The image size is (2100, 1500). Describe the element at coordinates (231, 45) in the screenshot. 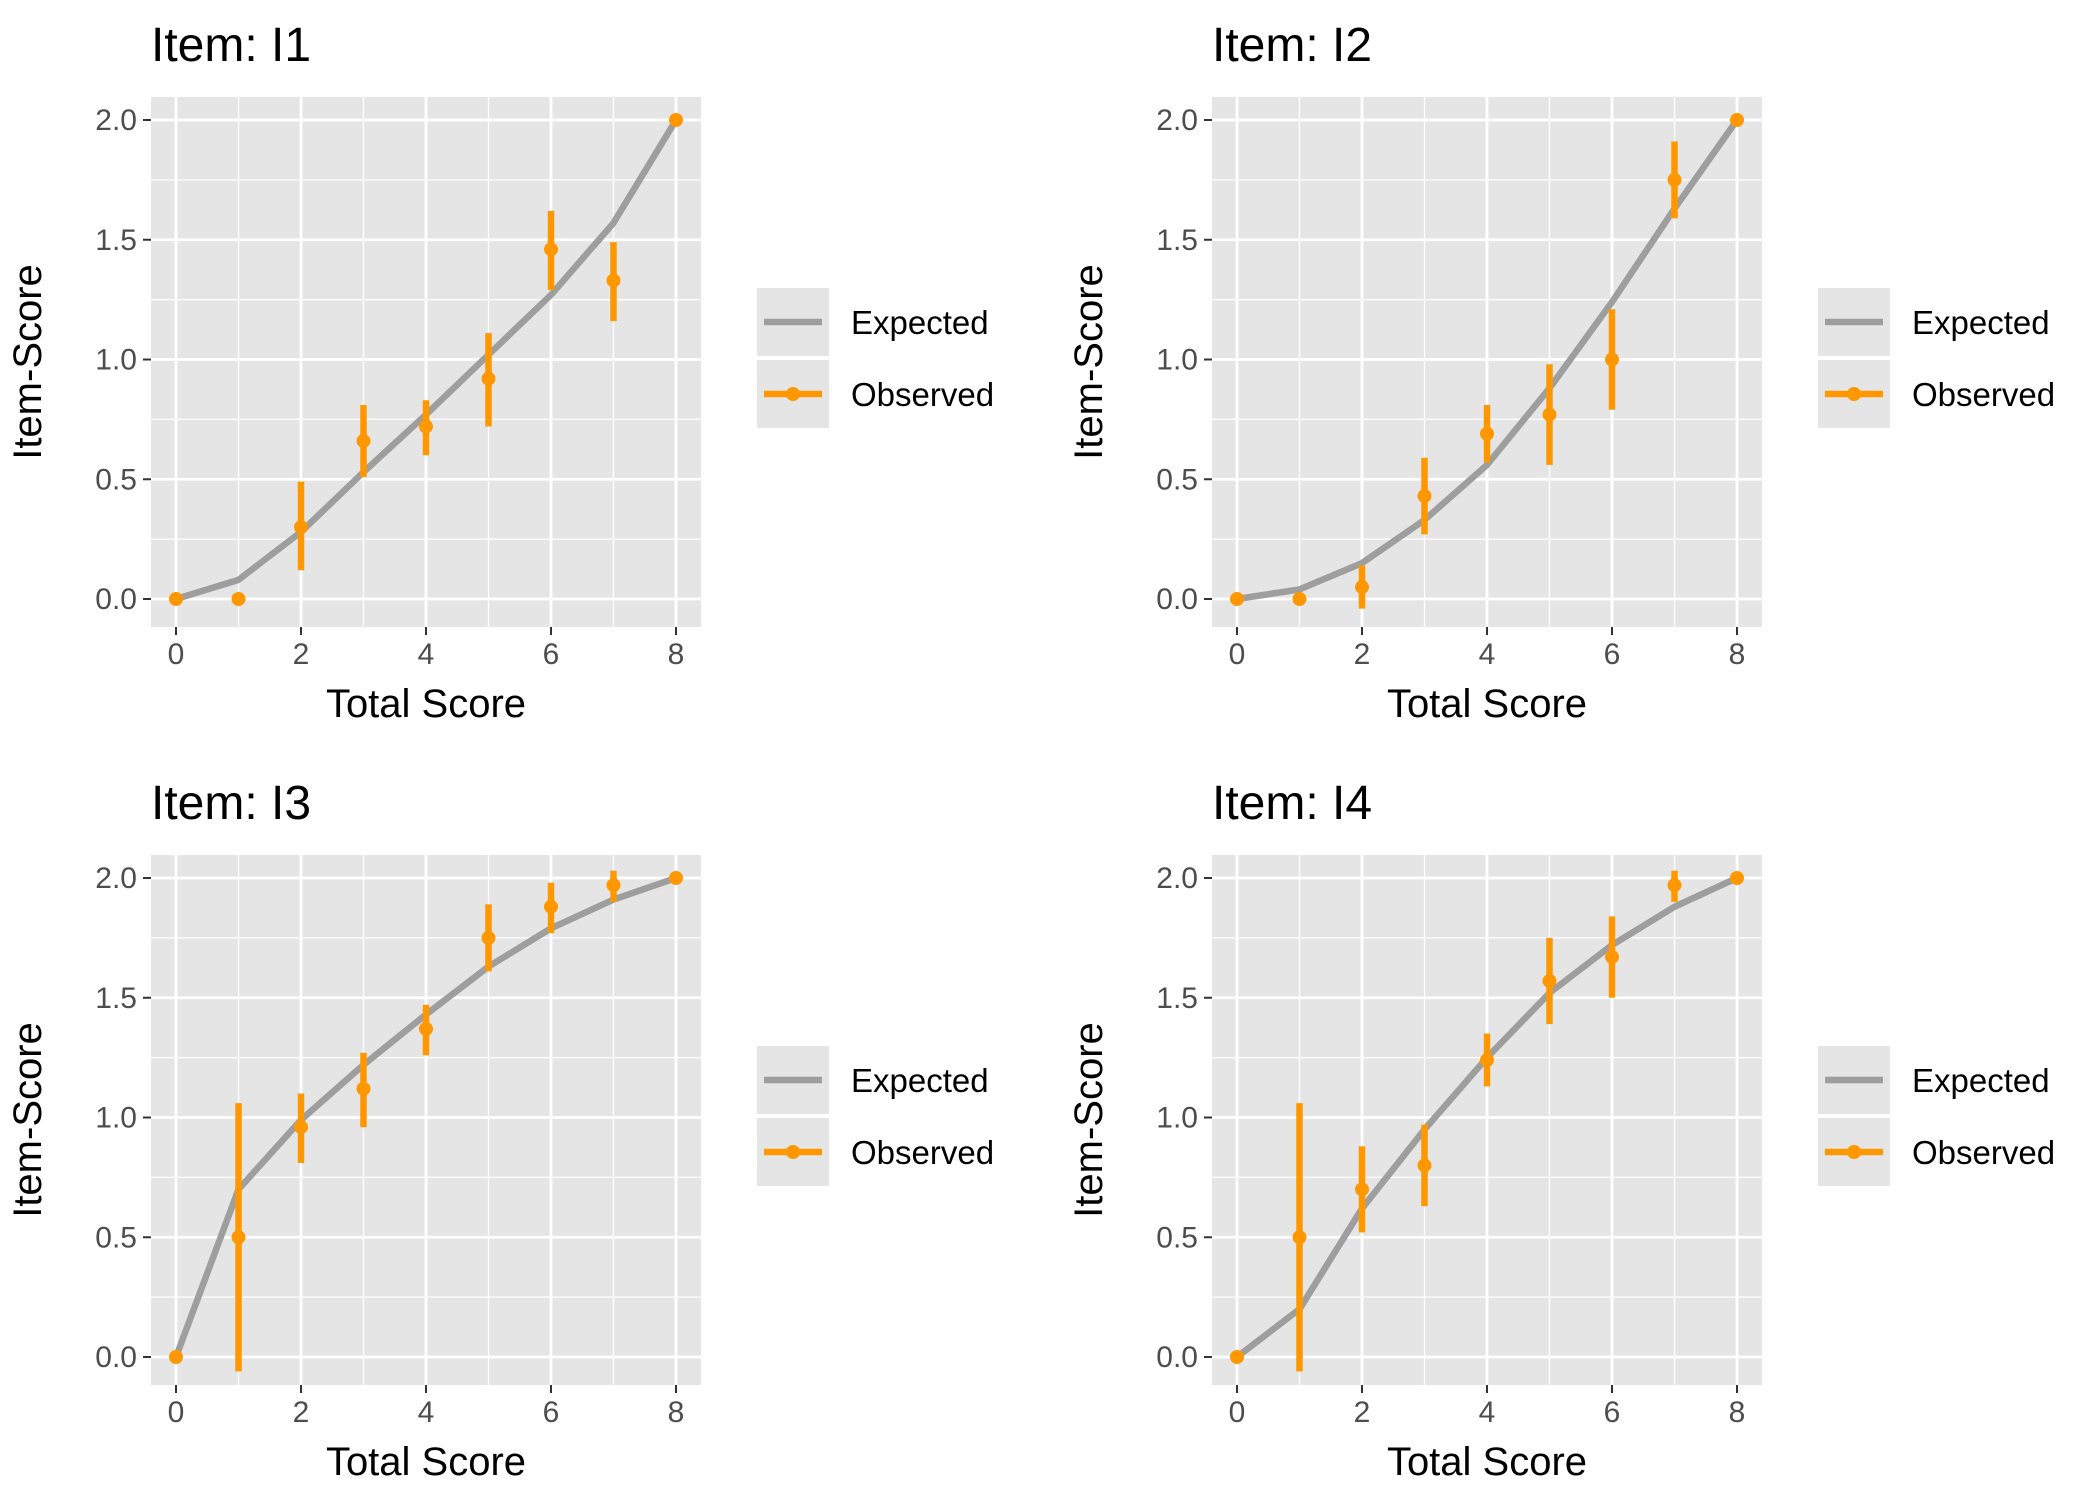

I see `panel-title: Item: I1` at that location.